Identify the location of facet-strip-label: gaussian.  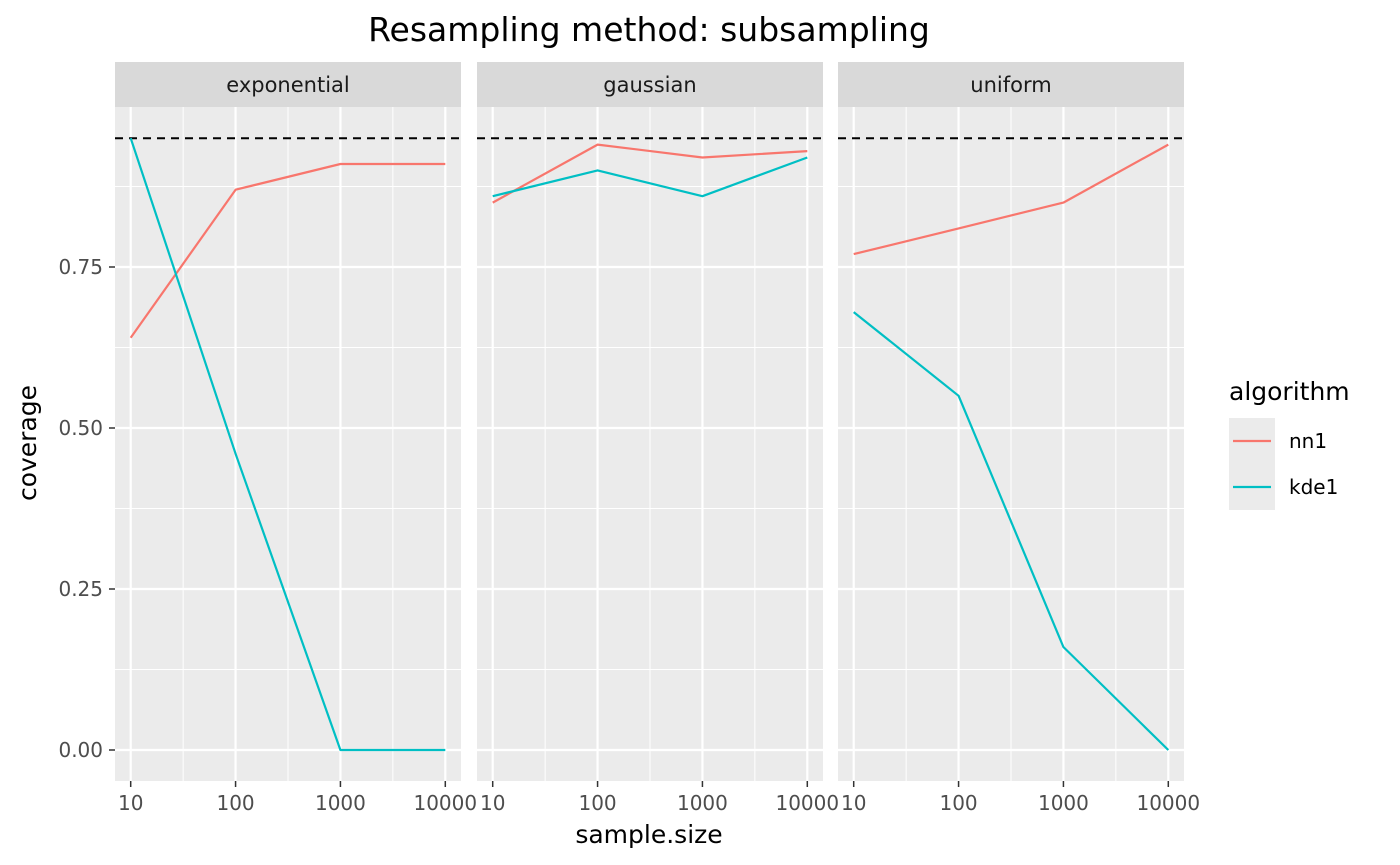
(649, 85).